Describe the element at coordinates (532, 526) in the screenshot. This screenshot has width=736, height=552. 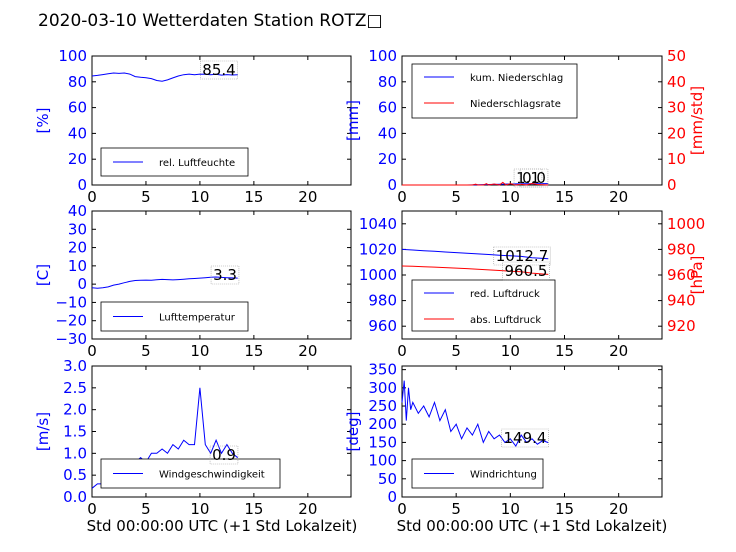
I see `x-axis-label-right: Std 00:00:00 UTC (+1 Std Lokalzeit)` at that location.